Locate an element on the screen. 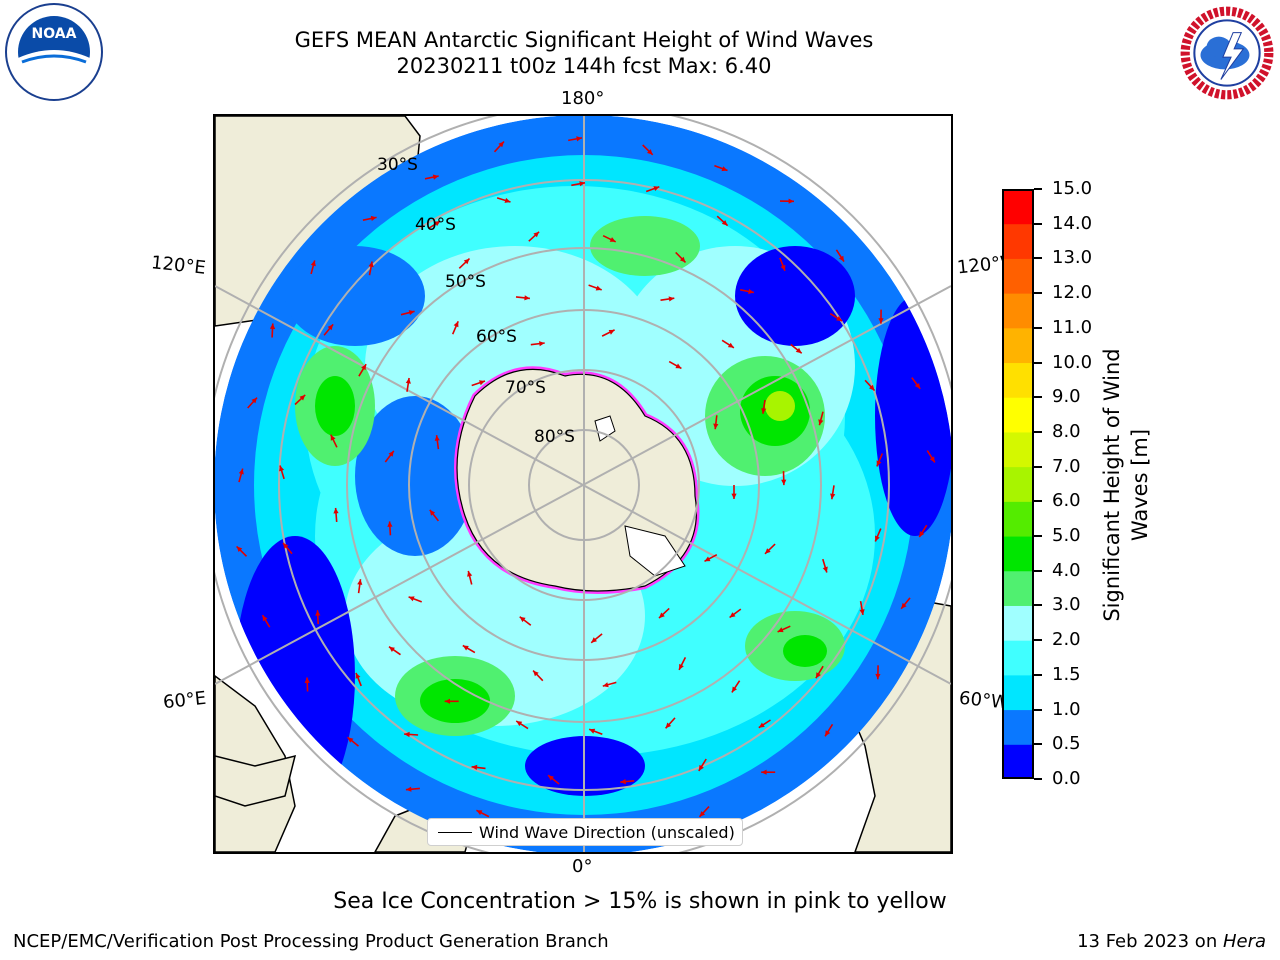 The height and width of the screenshot is (960, 1280). colorbar-tick-label: 14.0 is located at coordinates (1072, 223).